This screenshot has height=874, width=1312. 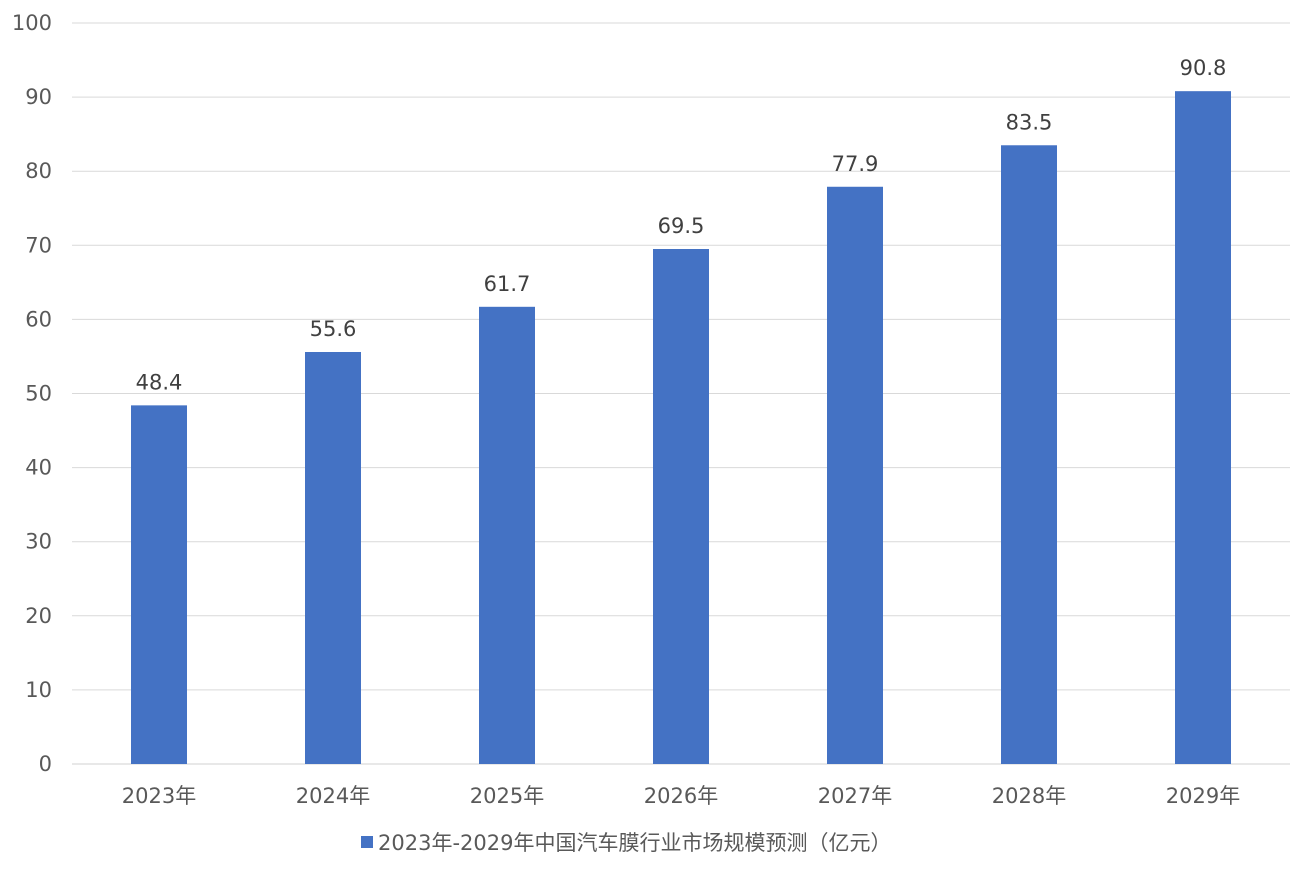 What do you see at coordinates (634, 843) in the screenshot?
I see `legend-label: 2023年-2029年中国汽车膜行业市场规模预测（亿元）` at bounding box center [634, 843].